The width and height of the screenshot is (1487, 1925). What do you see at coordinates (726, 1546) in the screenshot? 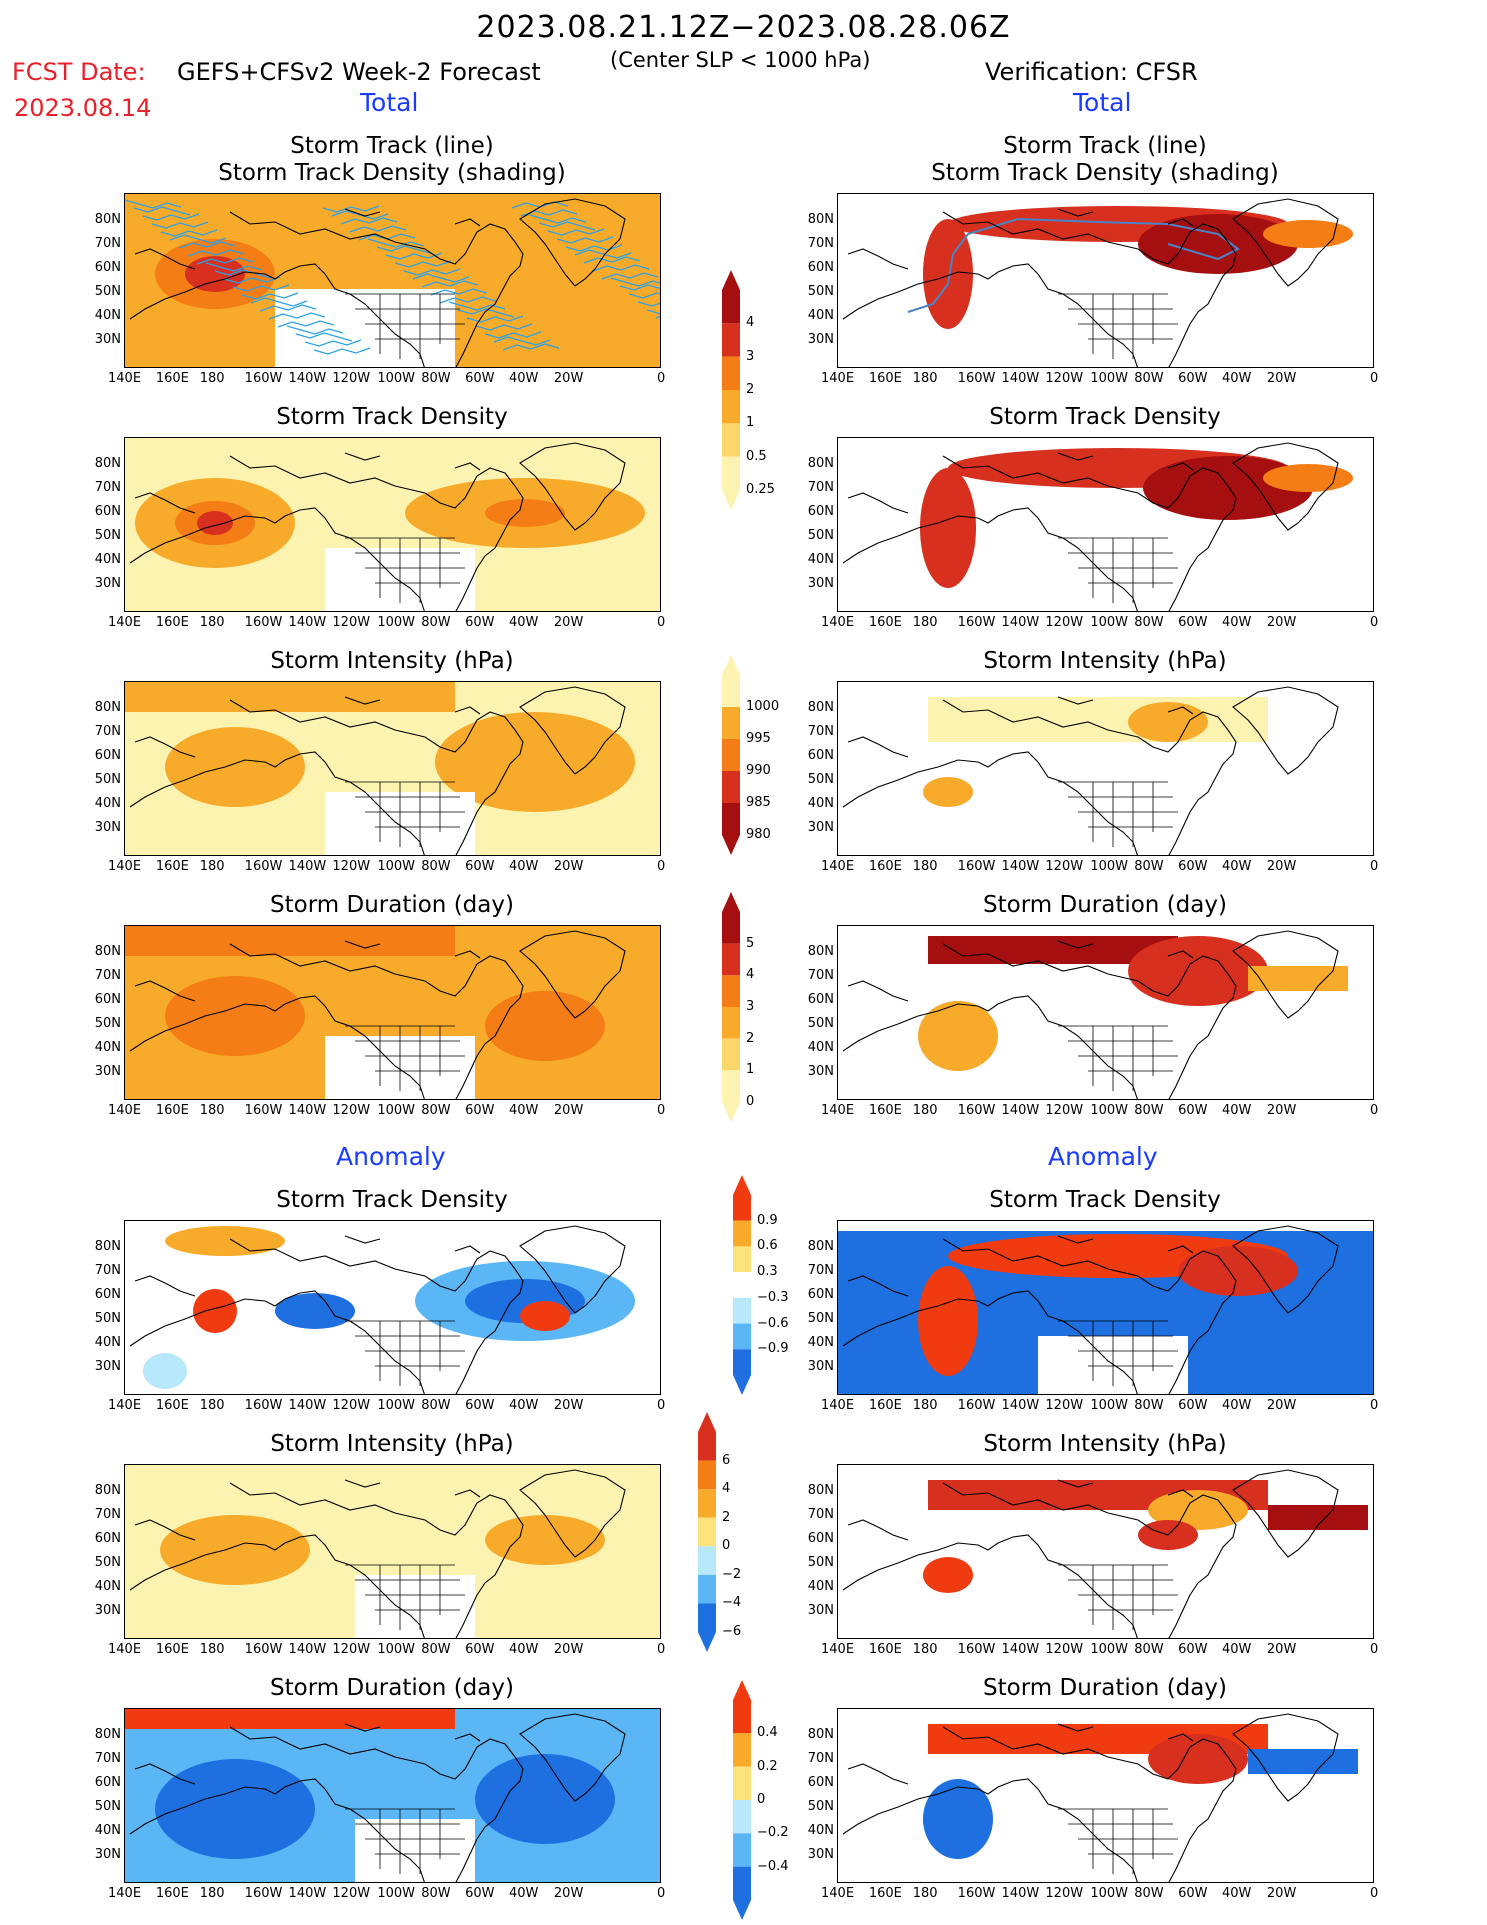
I see `colorbar-label: 0` at bounding box center [726, 1546].